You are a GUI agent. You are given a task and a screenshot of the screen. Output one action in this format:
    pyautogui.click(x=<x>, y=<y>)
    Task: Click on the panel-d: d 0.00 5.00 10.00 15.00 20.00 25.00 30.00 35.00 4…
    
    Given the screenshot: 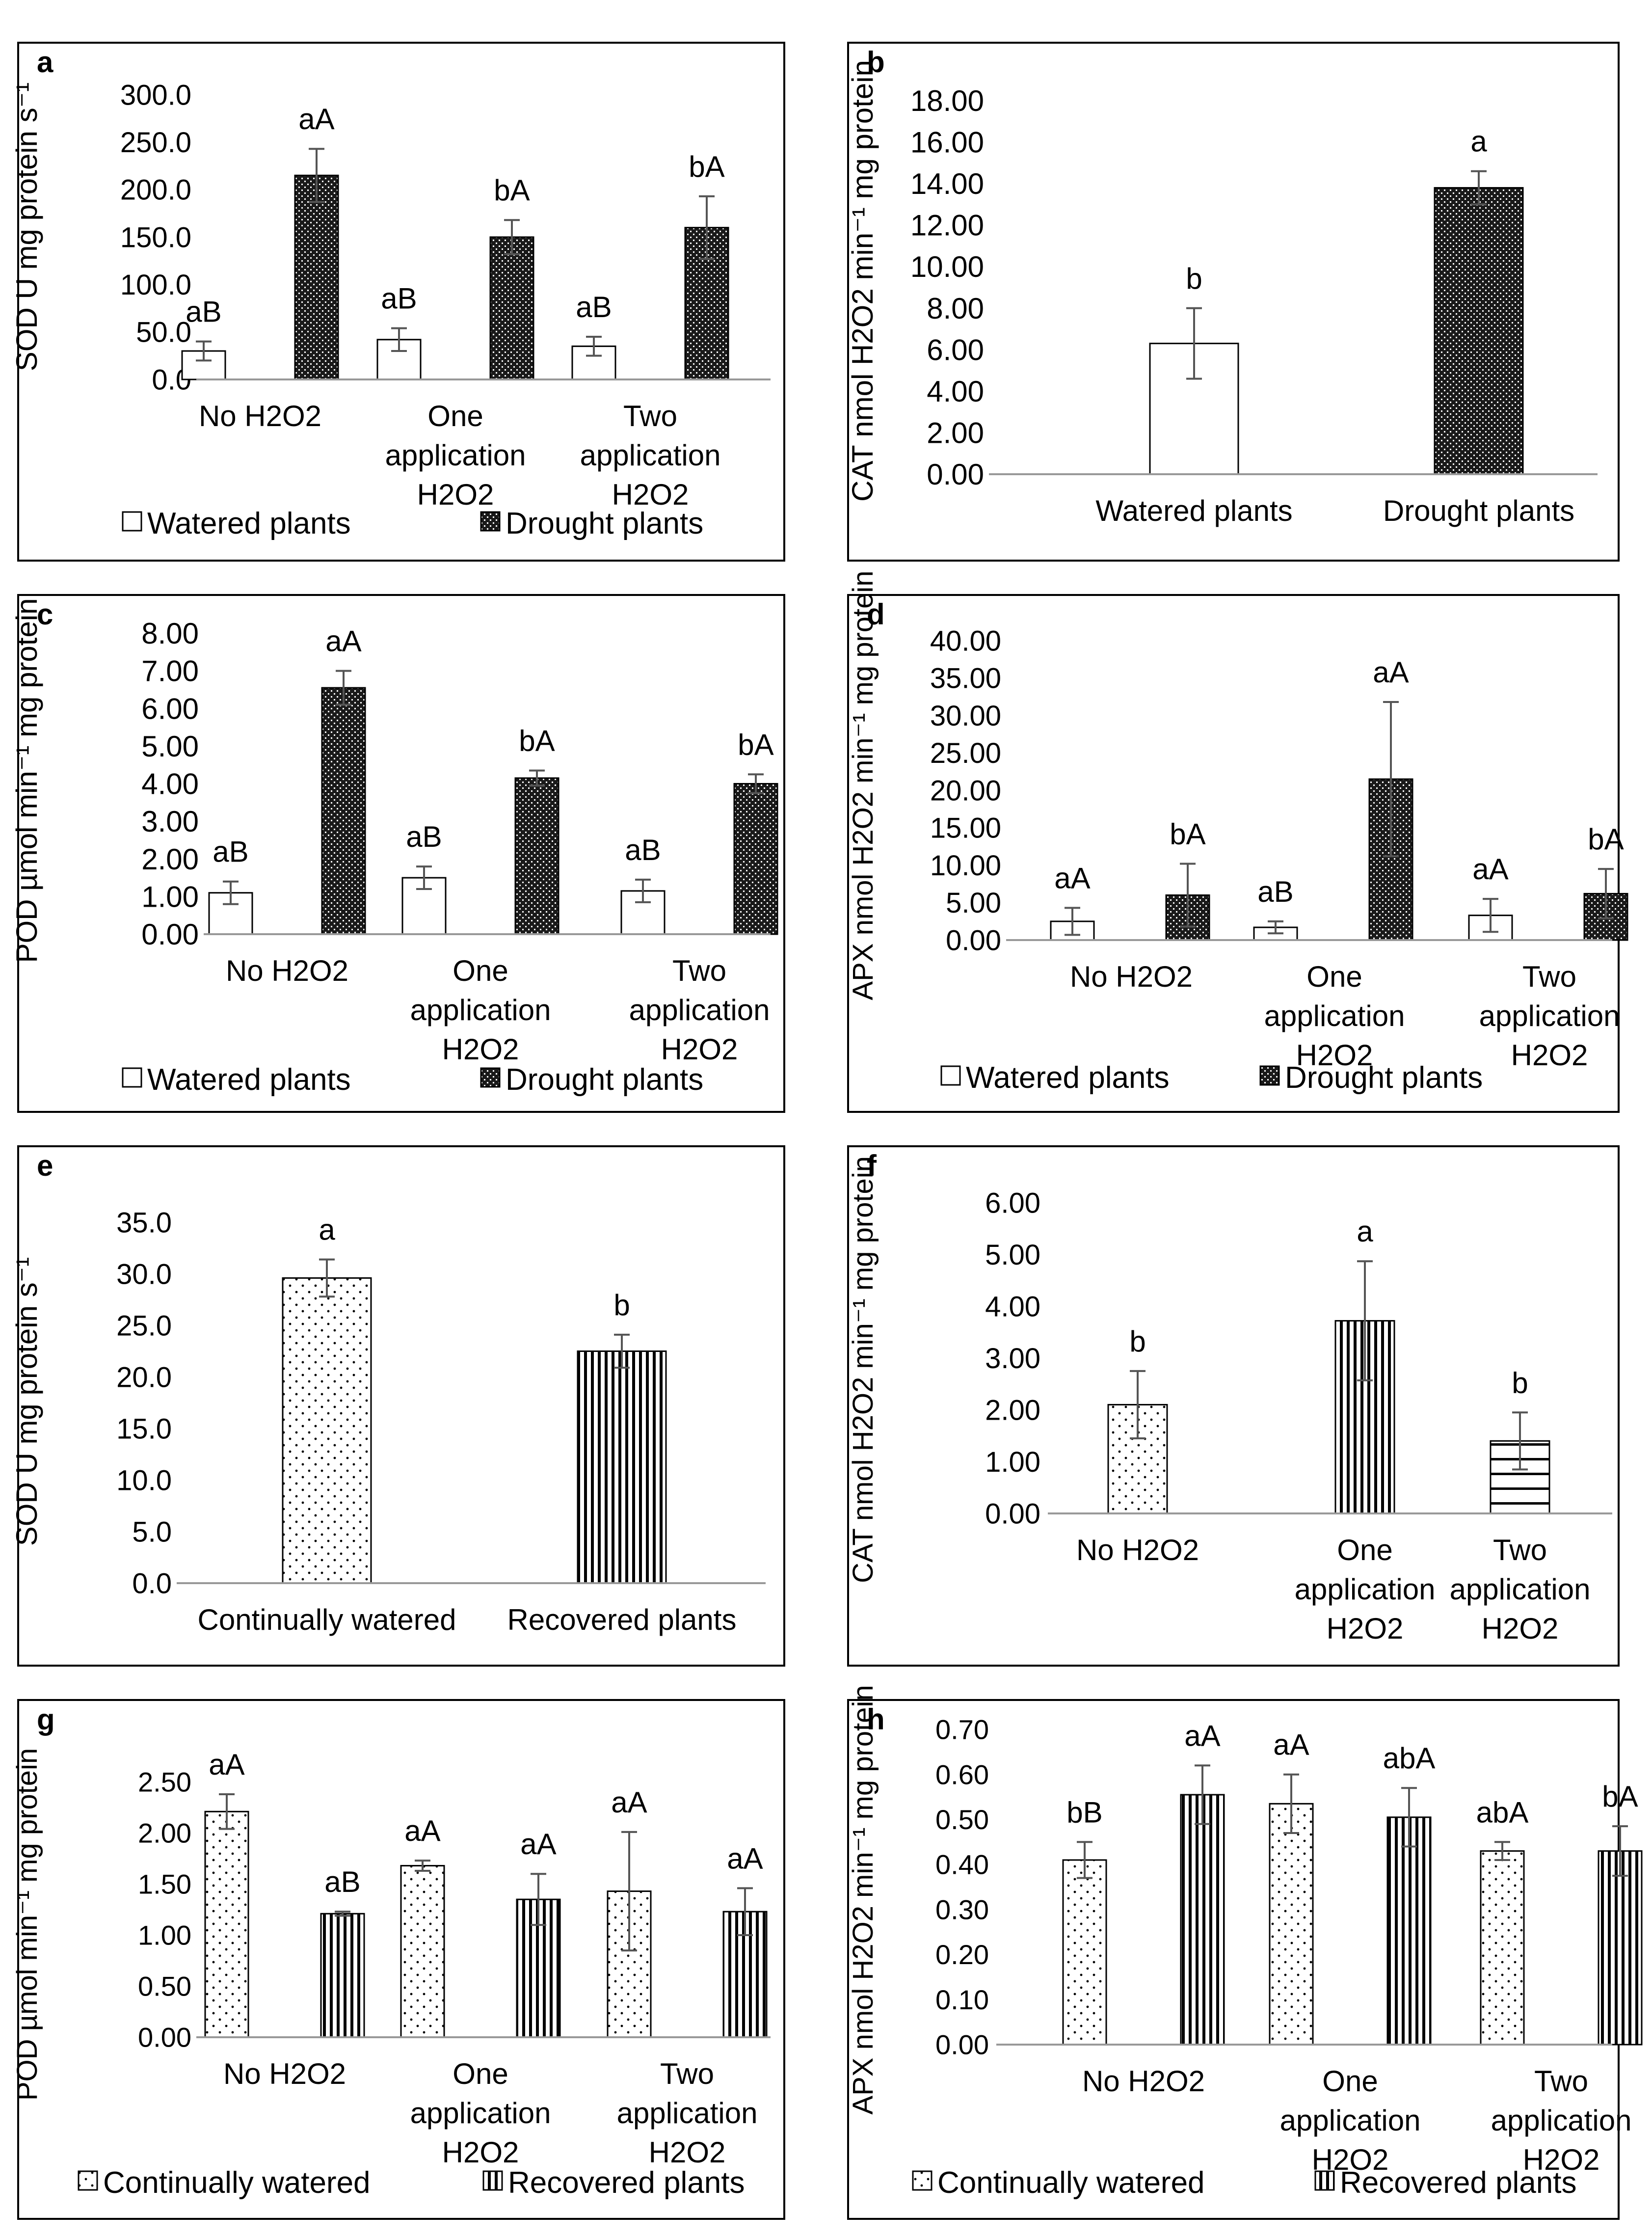 What is the action you would take?
    pyautogui.click(x=1237, y=842)
    